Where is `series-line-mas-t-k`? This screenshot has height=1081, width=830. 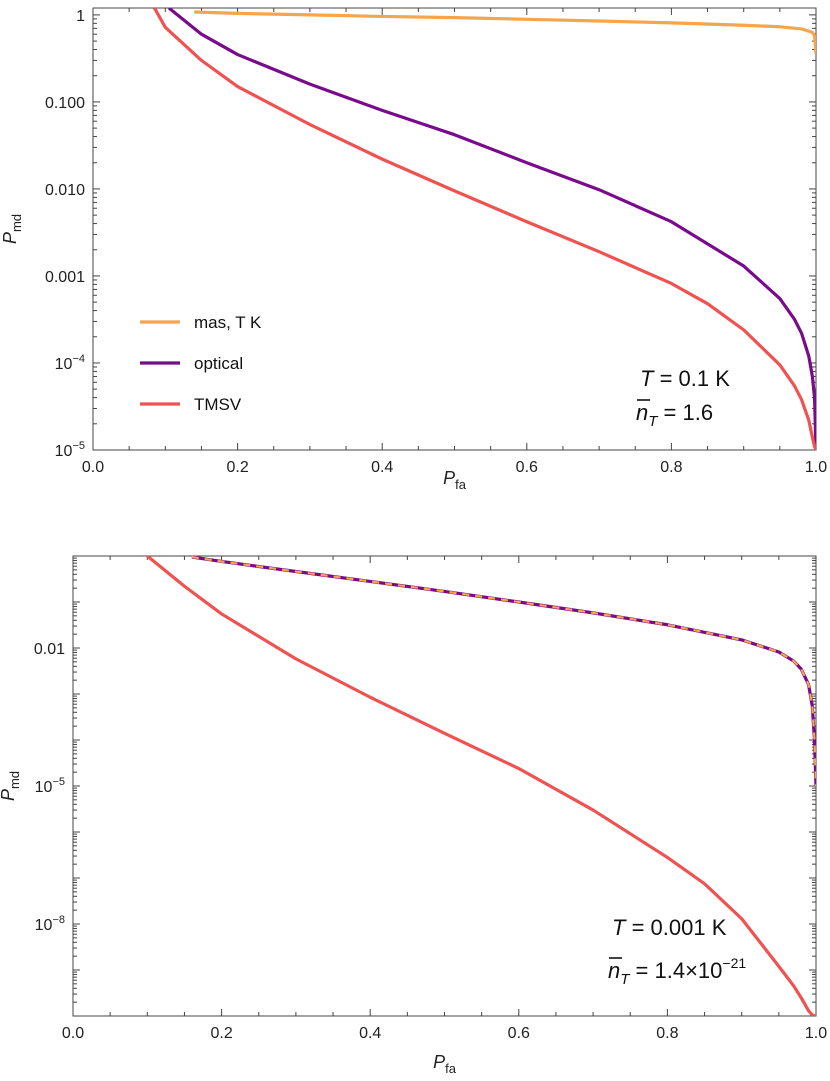
series-line-mas-t-k is located at coordinates (505, 32).